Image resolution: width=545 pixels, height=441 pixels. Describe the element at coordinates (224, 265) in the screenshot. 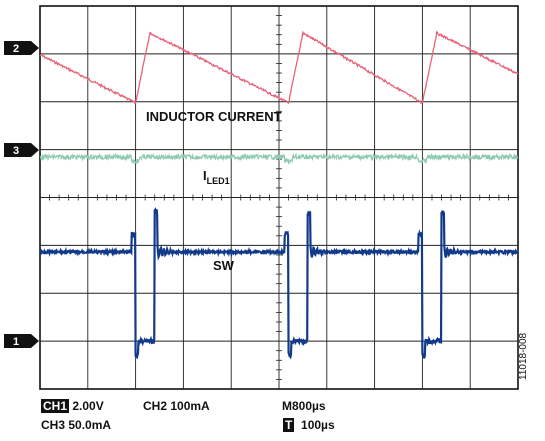

I see `label-sw: SW` at that location.